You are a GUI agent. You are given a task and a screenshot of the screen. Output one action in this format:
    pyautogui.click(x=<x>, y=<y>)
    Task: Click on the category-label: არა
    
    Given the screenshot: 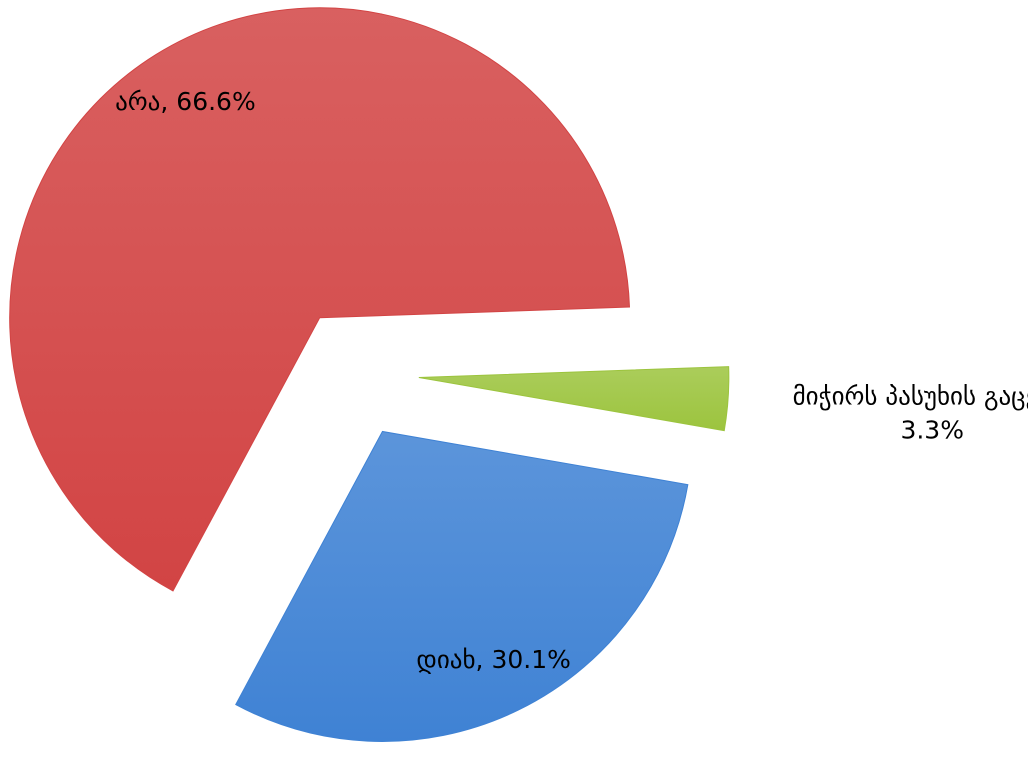 What is the action you would take?
    pyautogui.click(x=138, y=102)
    